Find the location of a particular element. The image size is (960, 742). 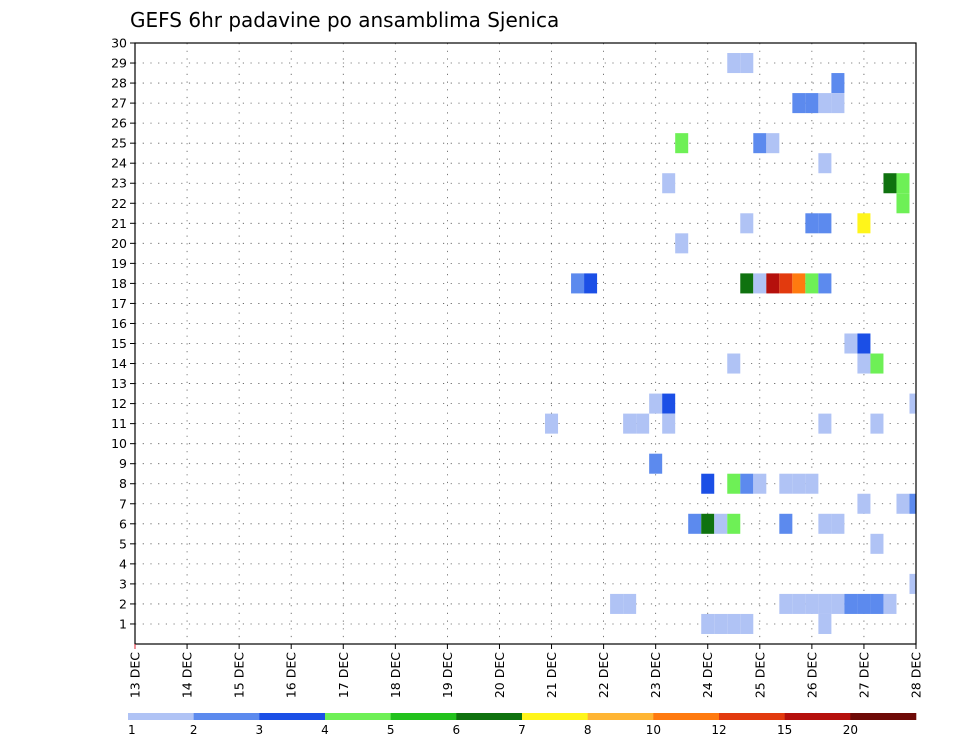

x-tick-label: 20 DEC is located at coordinates (499, 675).